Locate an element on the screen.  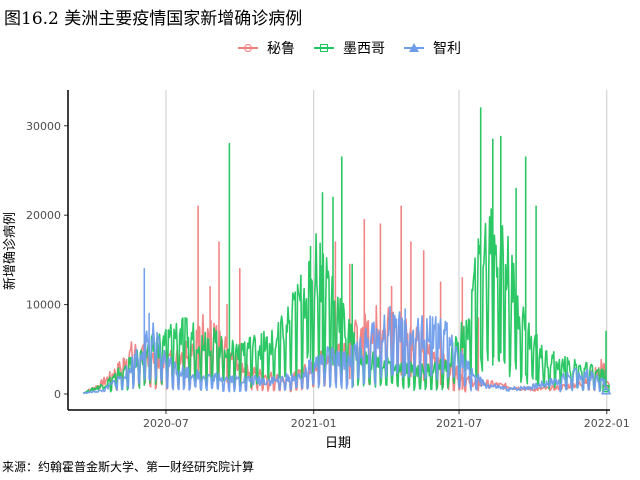
legend-item-mexico: 墨西哥 is located at coordinates (348, 48).